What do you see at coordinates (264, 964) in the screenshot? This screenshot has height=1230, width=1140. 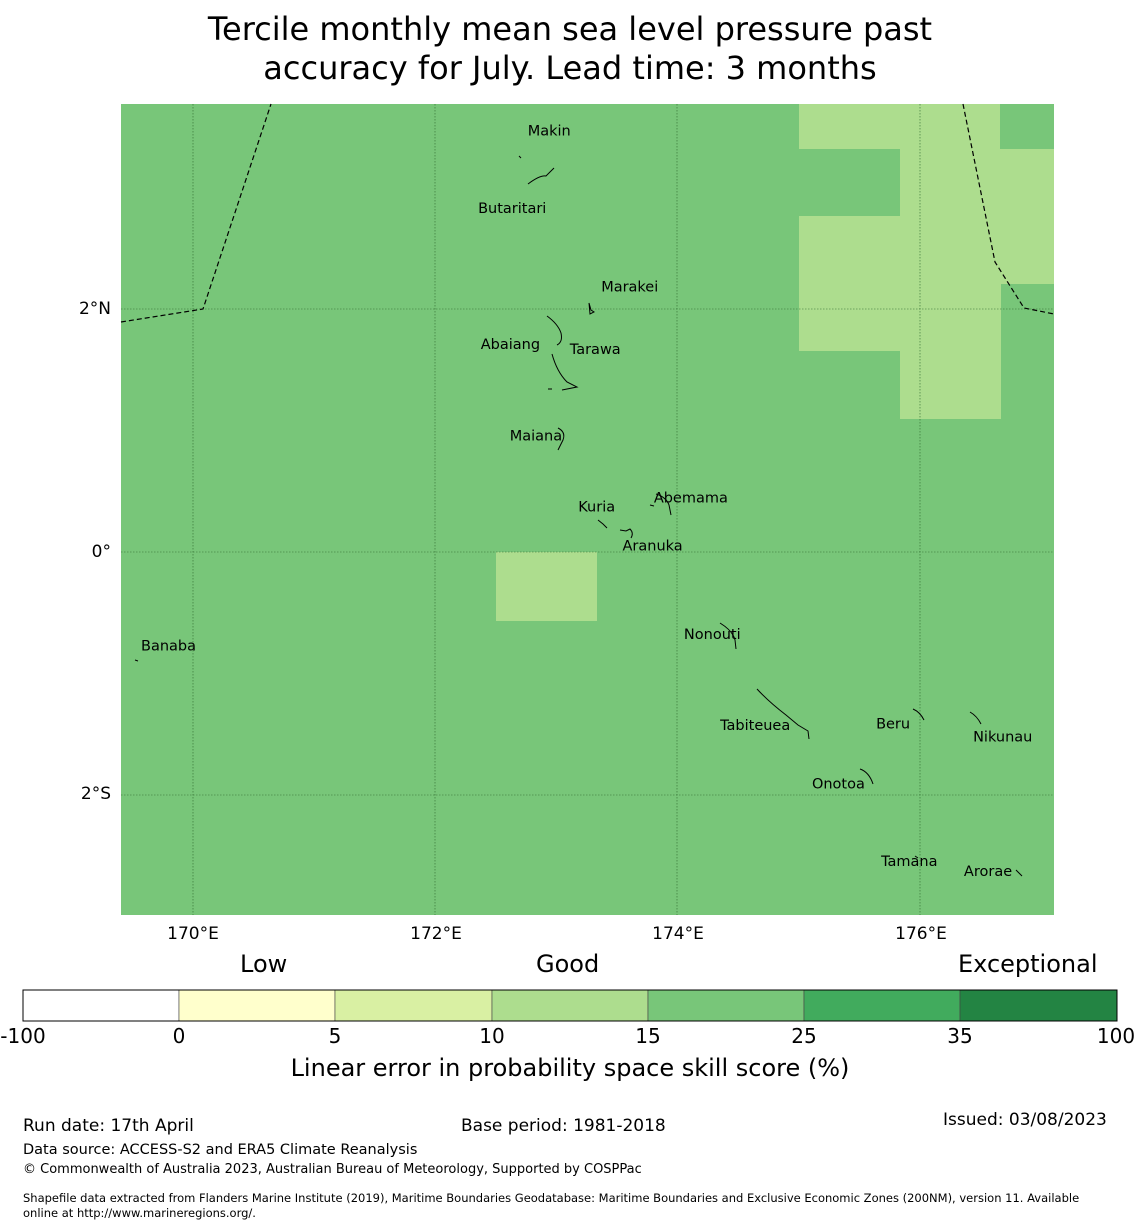 I see `colorbar-category-low: Low` at bounding box center [264, 964].